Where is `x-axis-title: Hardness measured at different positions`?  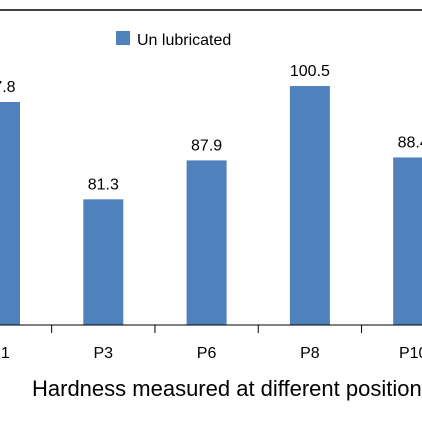 x-axis-title: Hardness measured at different positions is located at coordinates (227, 388).